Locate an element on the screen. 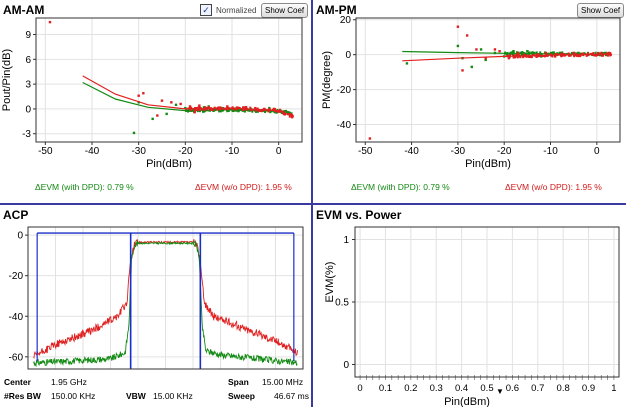  center-value: 1.95 GHz is located at coordinates (69, 382).